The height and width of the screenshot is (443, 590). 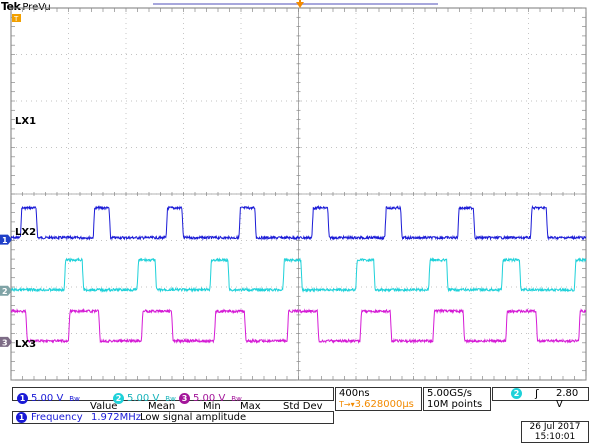 I want to click on svg-text: 2, so click(x=5, y=291).